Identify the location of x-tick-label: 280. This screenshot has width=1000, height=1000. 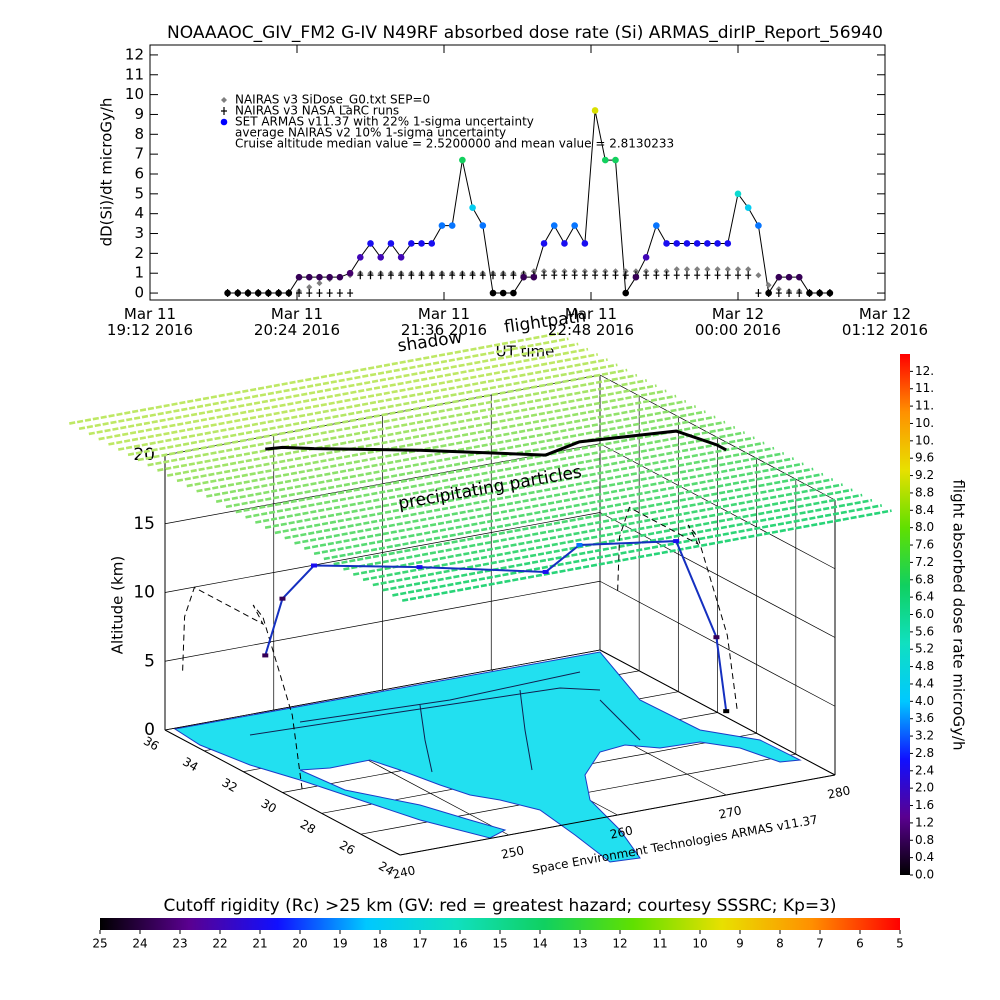
(838, 792).